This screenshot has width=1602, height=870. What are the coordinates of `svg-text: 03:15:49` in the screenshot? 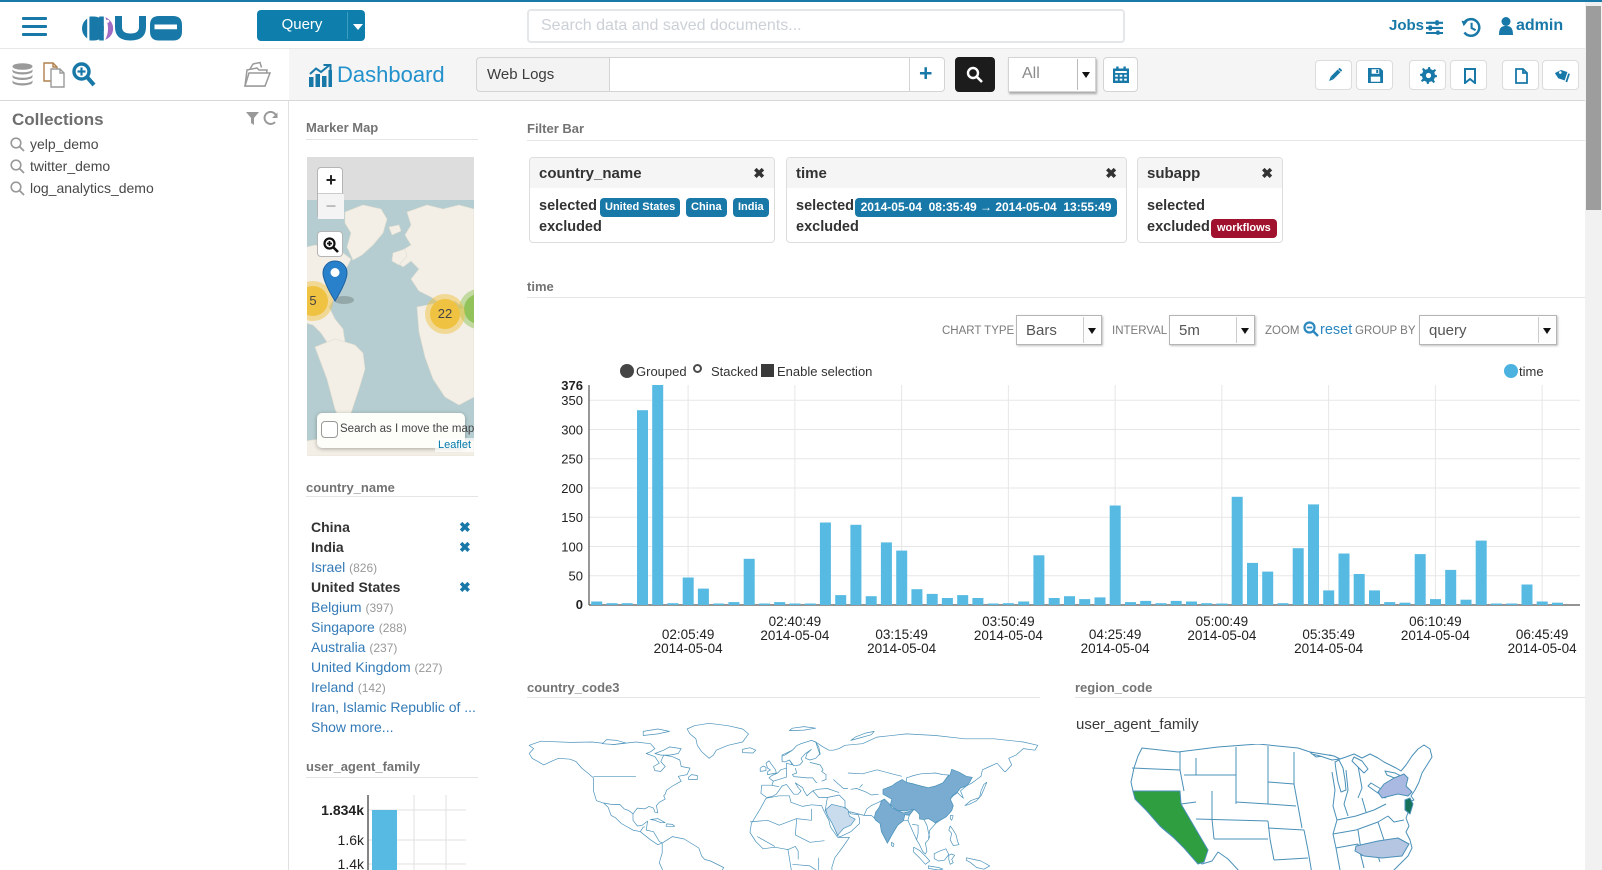 It's located at (901, 634).